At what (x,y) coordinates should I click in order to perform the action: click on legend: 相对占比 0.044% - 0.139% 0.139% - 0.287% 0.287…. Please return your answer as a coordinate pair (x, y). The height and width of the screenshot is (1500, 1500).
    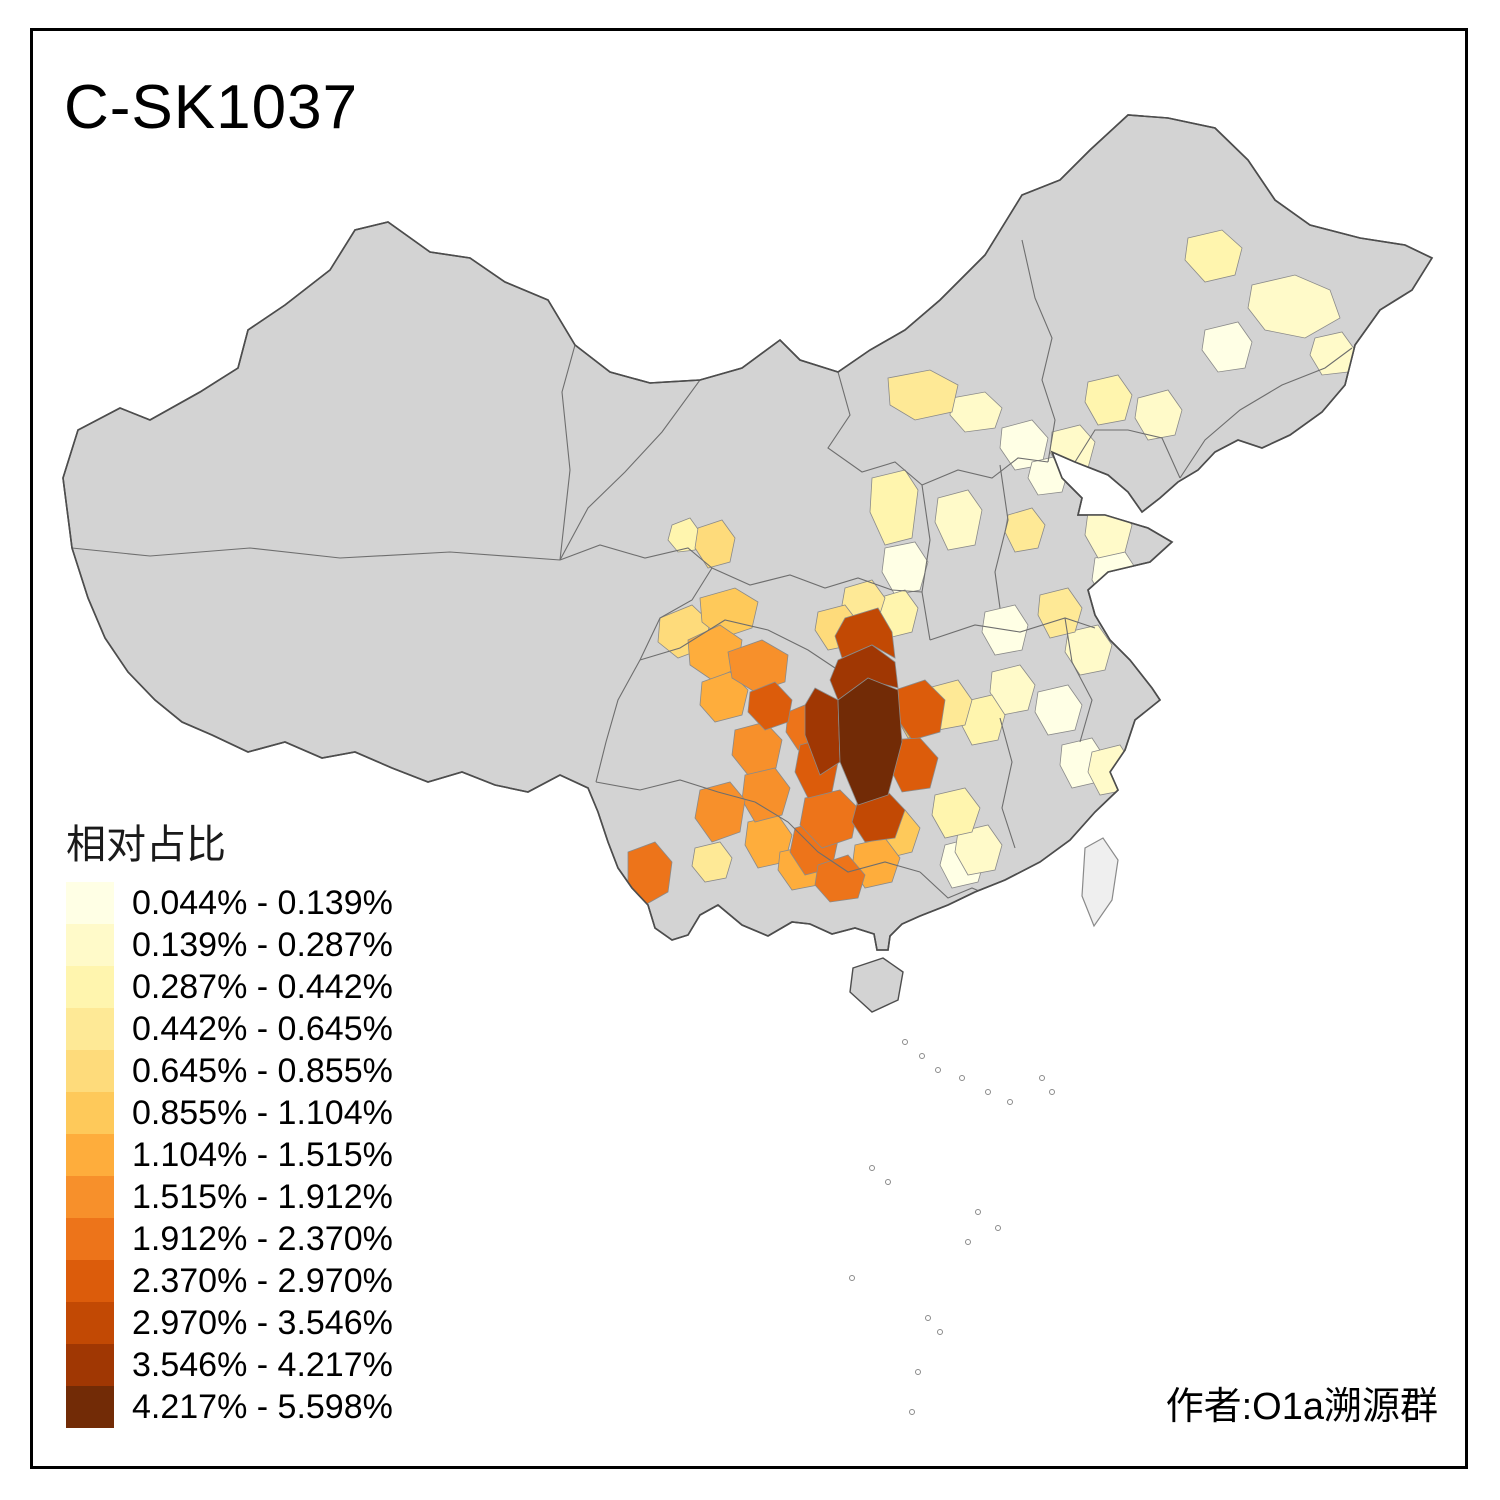
    Looking at the image, I should click on (229, 1120).